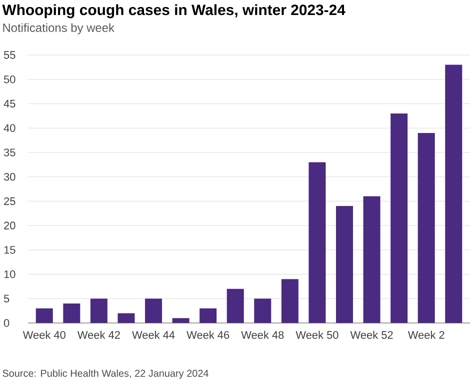 The image size is (474, 383). I want to click on y-tick-label: 0, so click(7, 323).